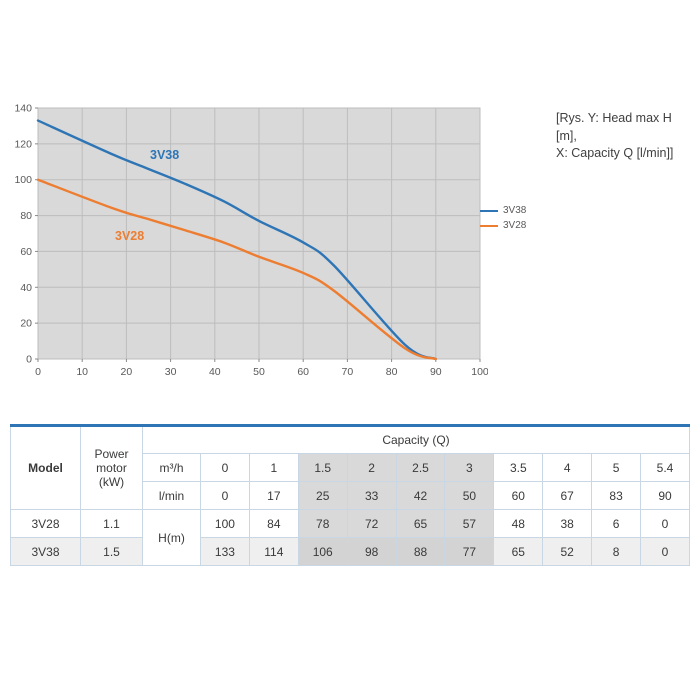 The width and height of the screenshot is (700, 700). What do you see at coordinates (665, 467) in the screenshot?
I see `m3h-value: 5.4` at bounding box center [665, 467].